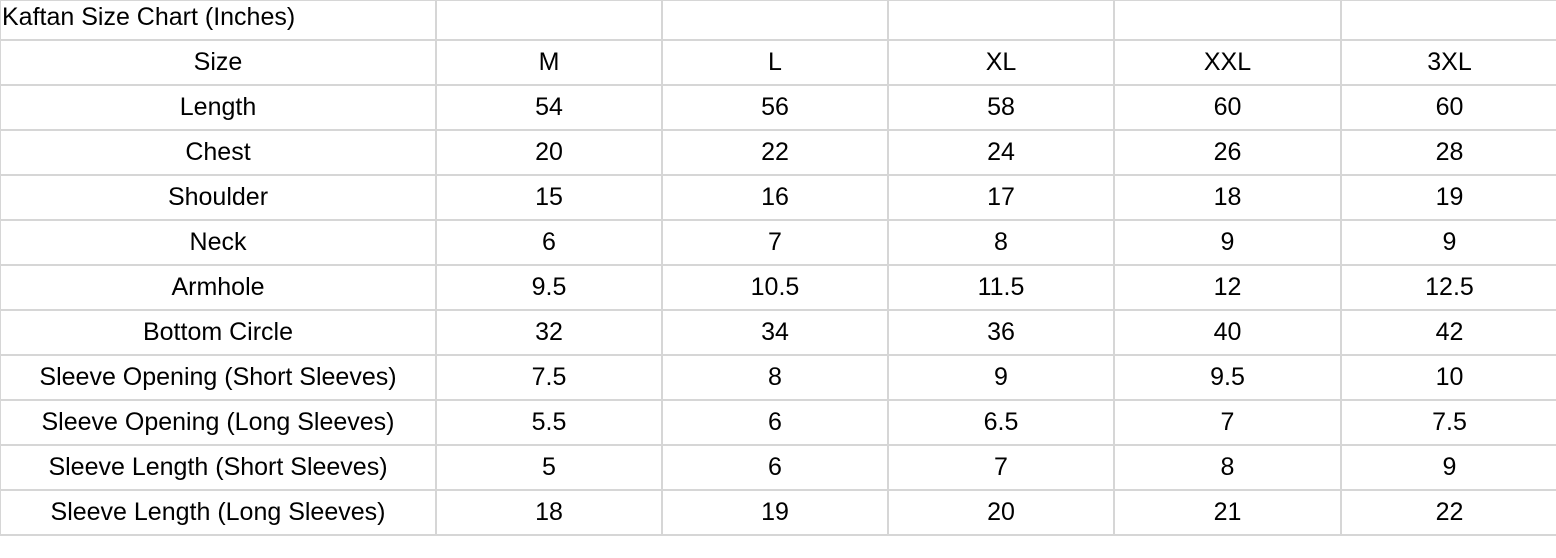 Image resolution: width=1556 pixels, height=558 pixels. What do you see at coordinates (218, 20) in the screenshot?
I see `table-title: Kaftan Size Chart (Inches)` at bounding box center [218, 20].